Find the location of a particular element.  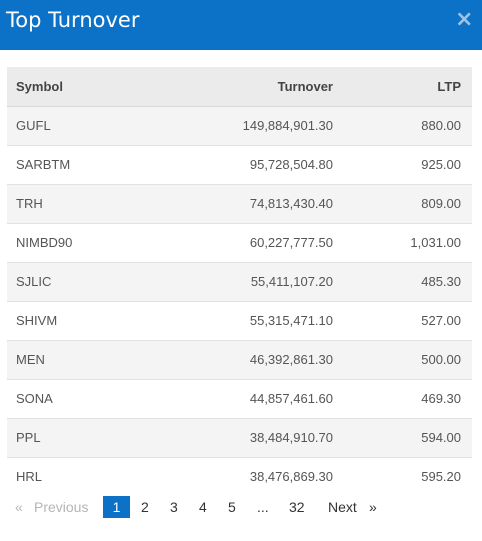

column-header-ltp: LTP is located at coordinates (402, 87).